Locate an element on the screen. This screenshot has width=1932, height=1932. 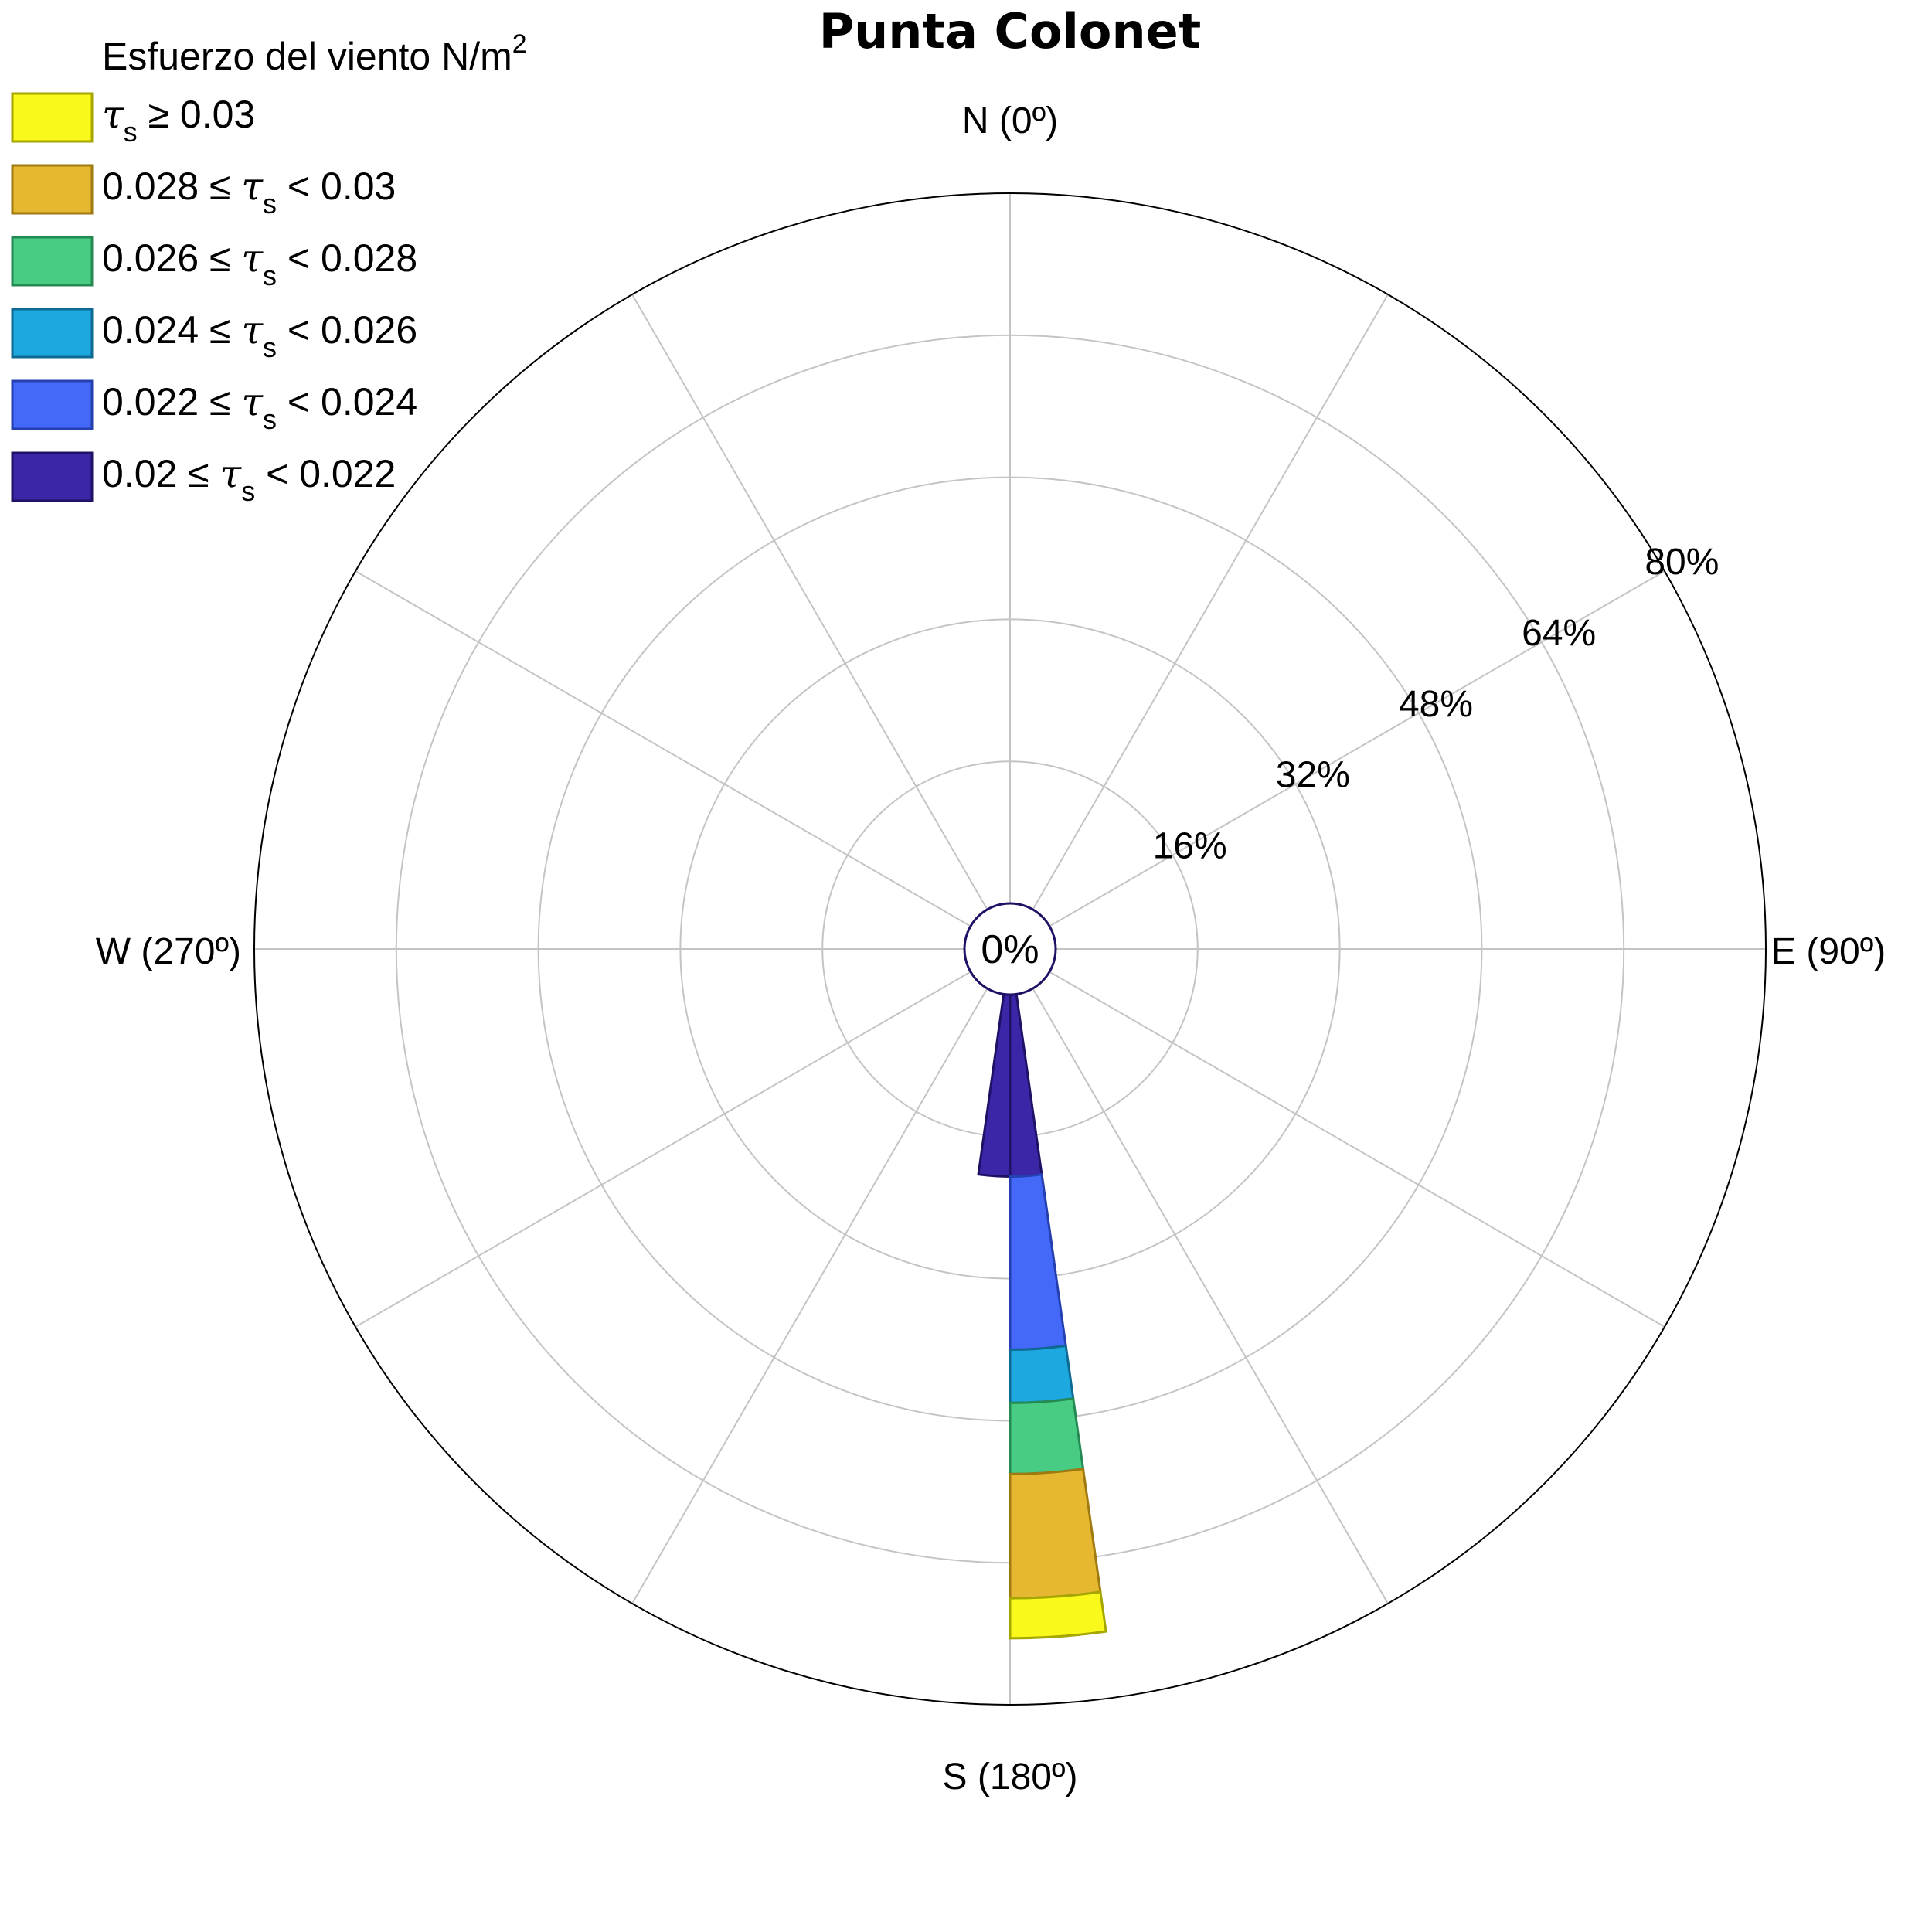
direction-label: S (180º) is located at coordinates (1011, 1778).